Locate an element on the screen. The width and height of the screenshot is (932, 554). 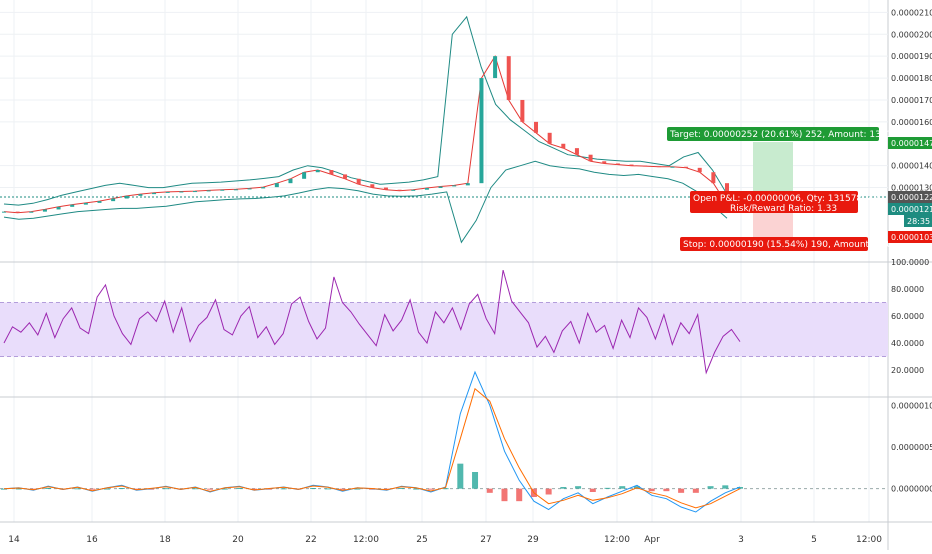
rsi-tick-0: 100.0000 is located at coordinates (910, 262).